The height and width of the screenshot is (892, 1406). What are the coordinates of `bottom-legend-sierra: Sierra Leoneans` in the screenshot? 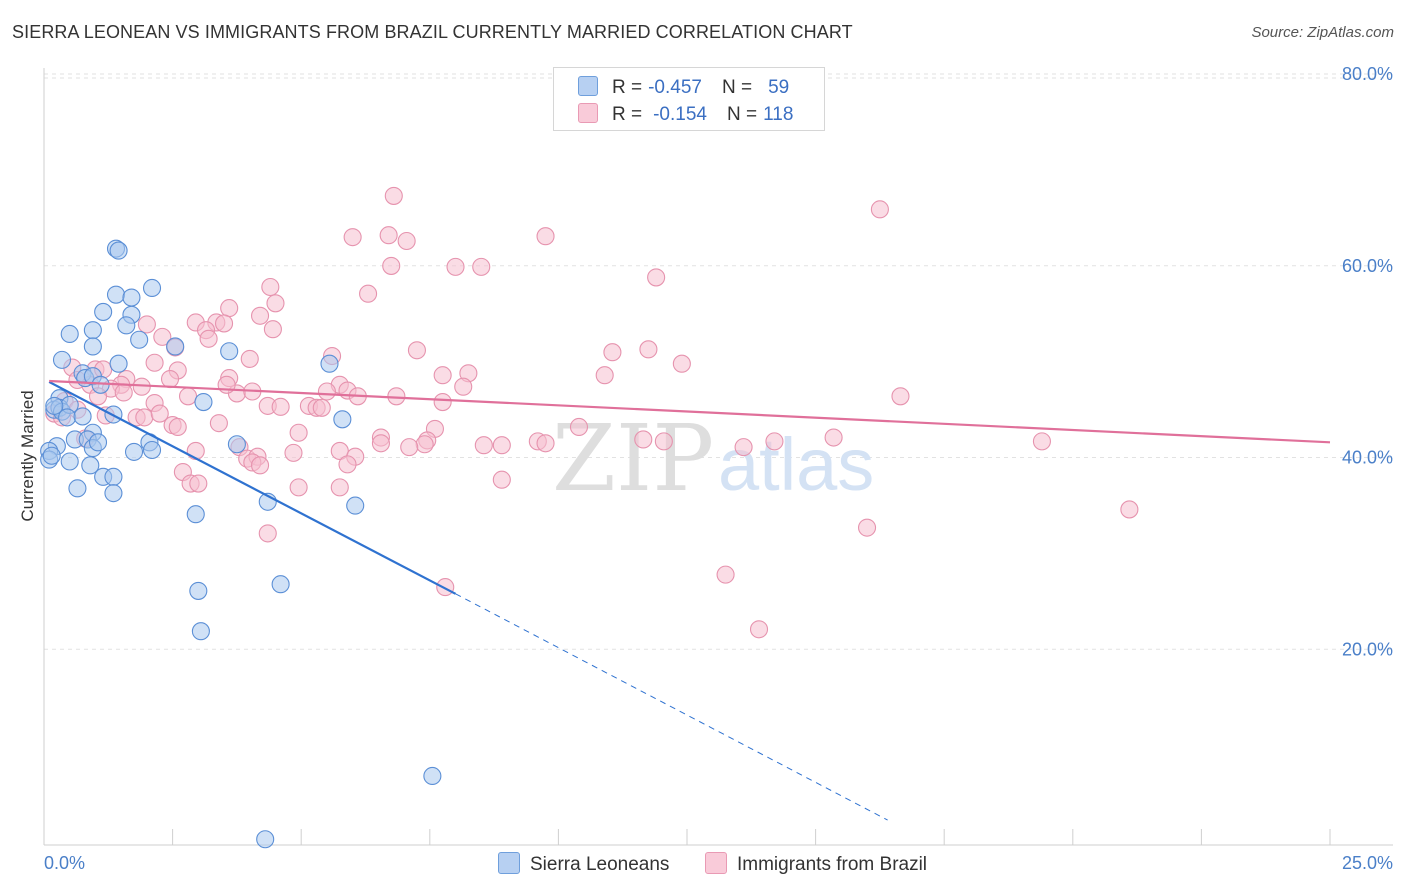 It's located at (583, 864).